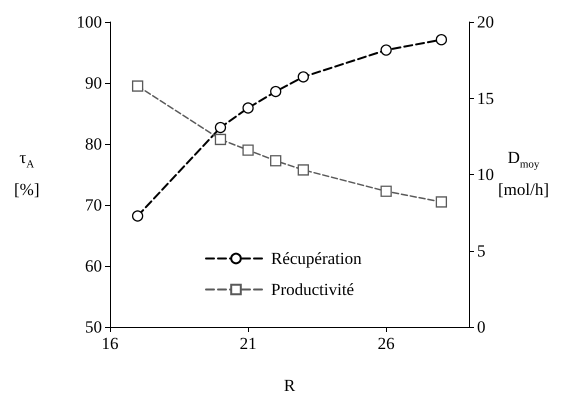 The width and height of the screenshot is (576, 414). I want to click on y-tick-label: 50, so click(93, 327).